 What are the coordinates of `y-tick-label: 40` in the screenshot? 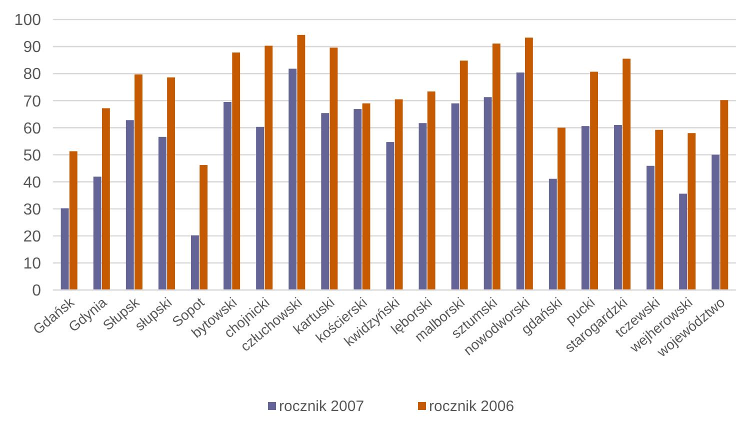 It's located at (32, 183).